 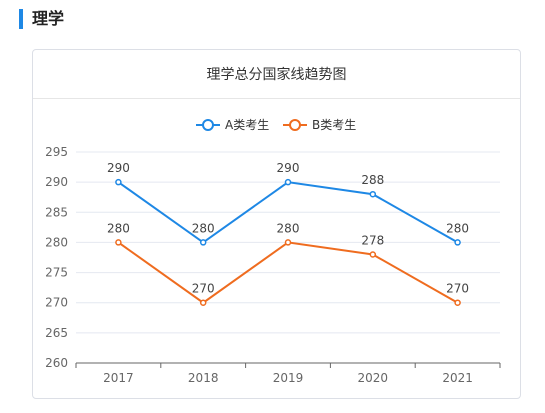 I want to click on y-tick-label: 270, so click(x=56, y=303).